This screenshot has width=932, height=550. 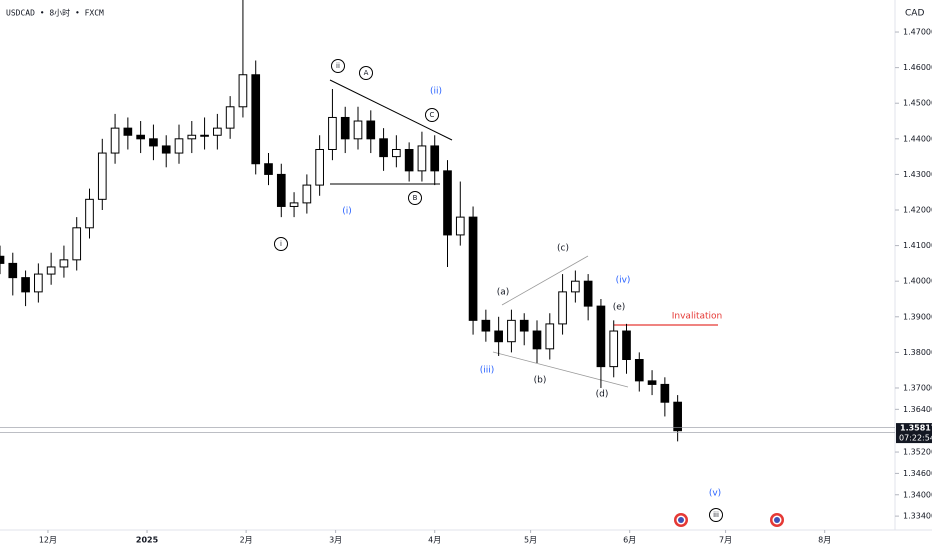 What do you see at coordinates (917, 174) in the screenshot?
I see `y-tick-label: 1.43000` at bounding box center [917, 174].